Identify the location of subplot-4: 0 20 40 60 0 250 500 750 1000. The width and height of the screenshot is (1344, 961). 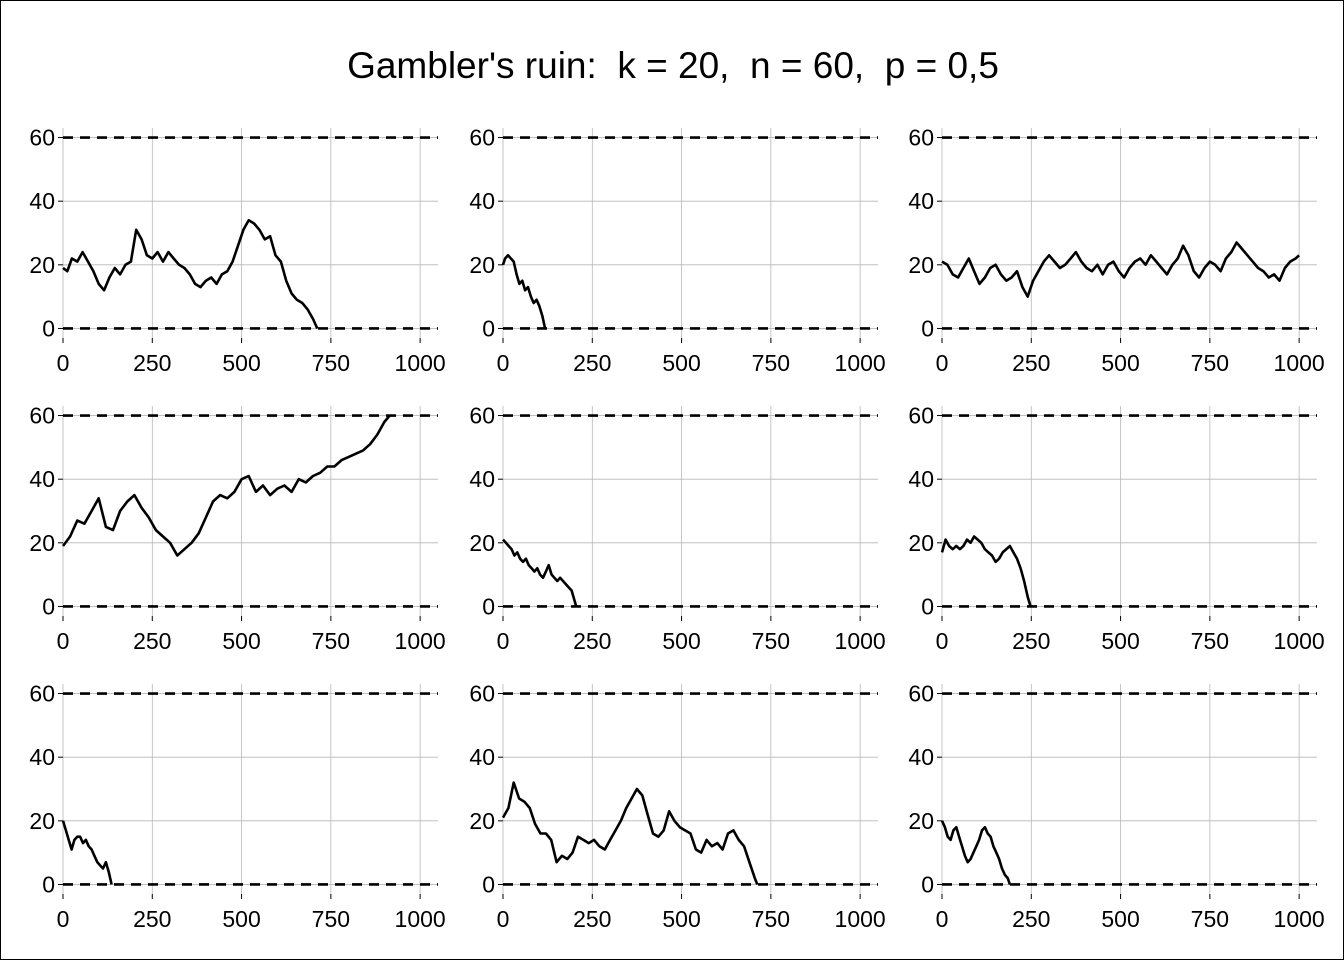
(237, 528).